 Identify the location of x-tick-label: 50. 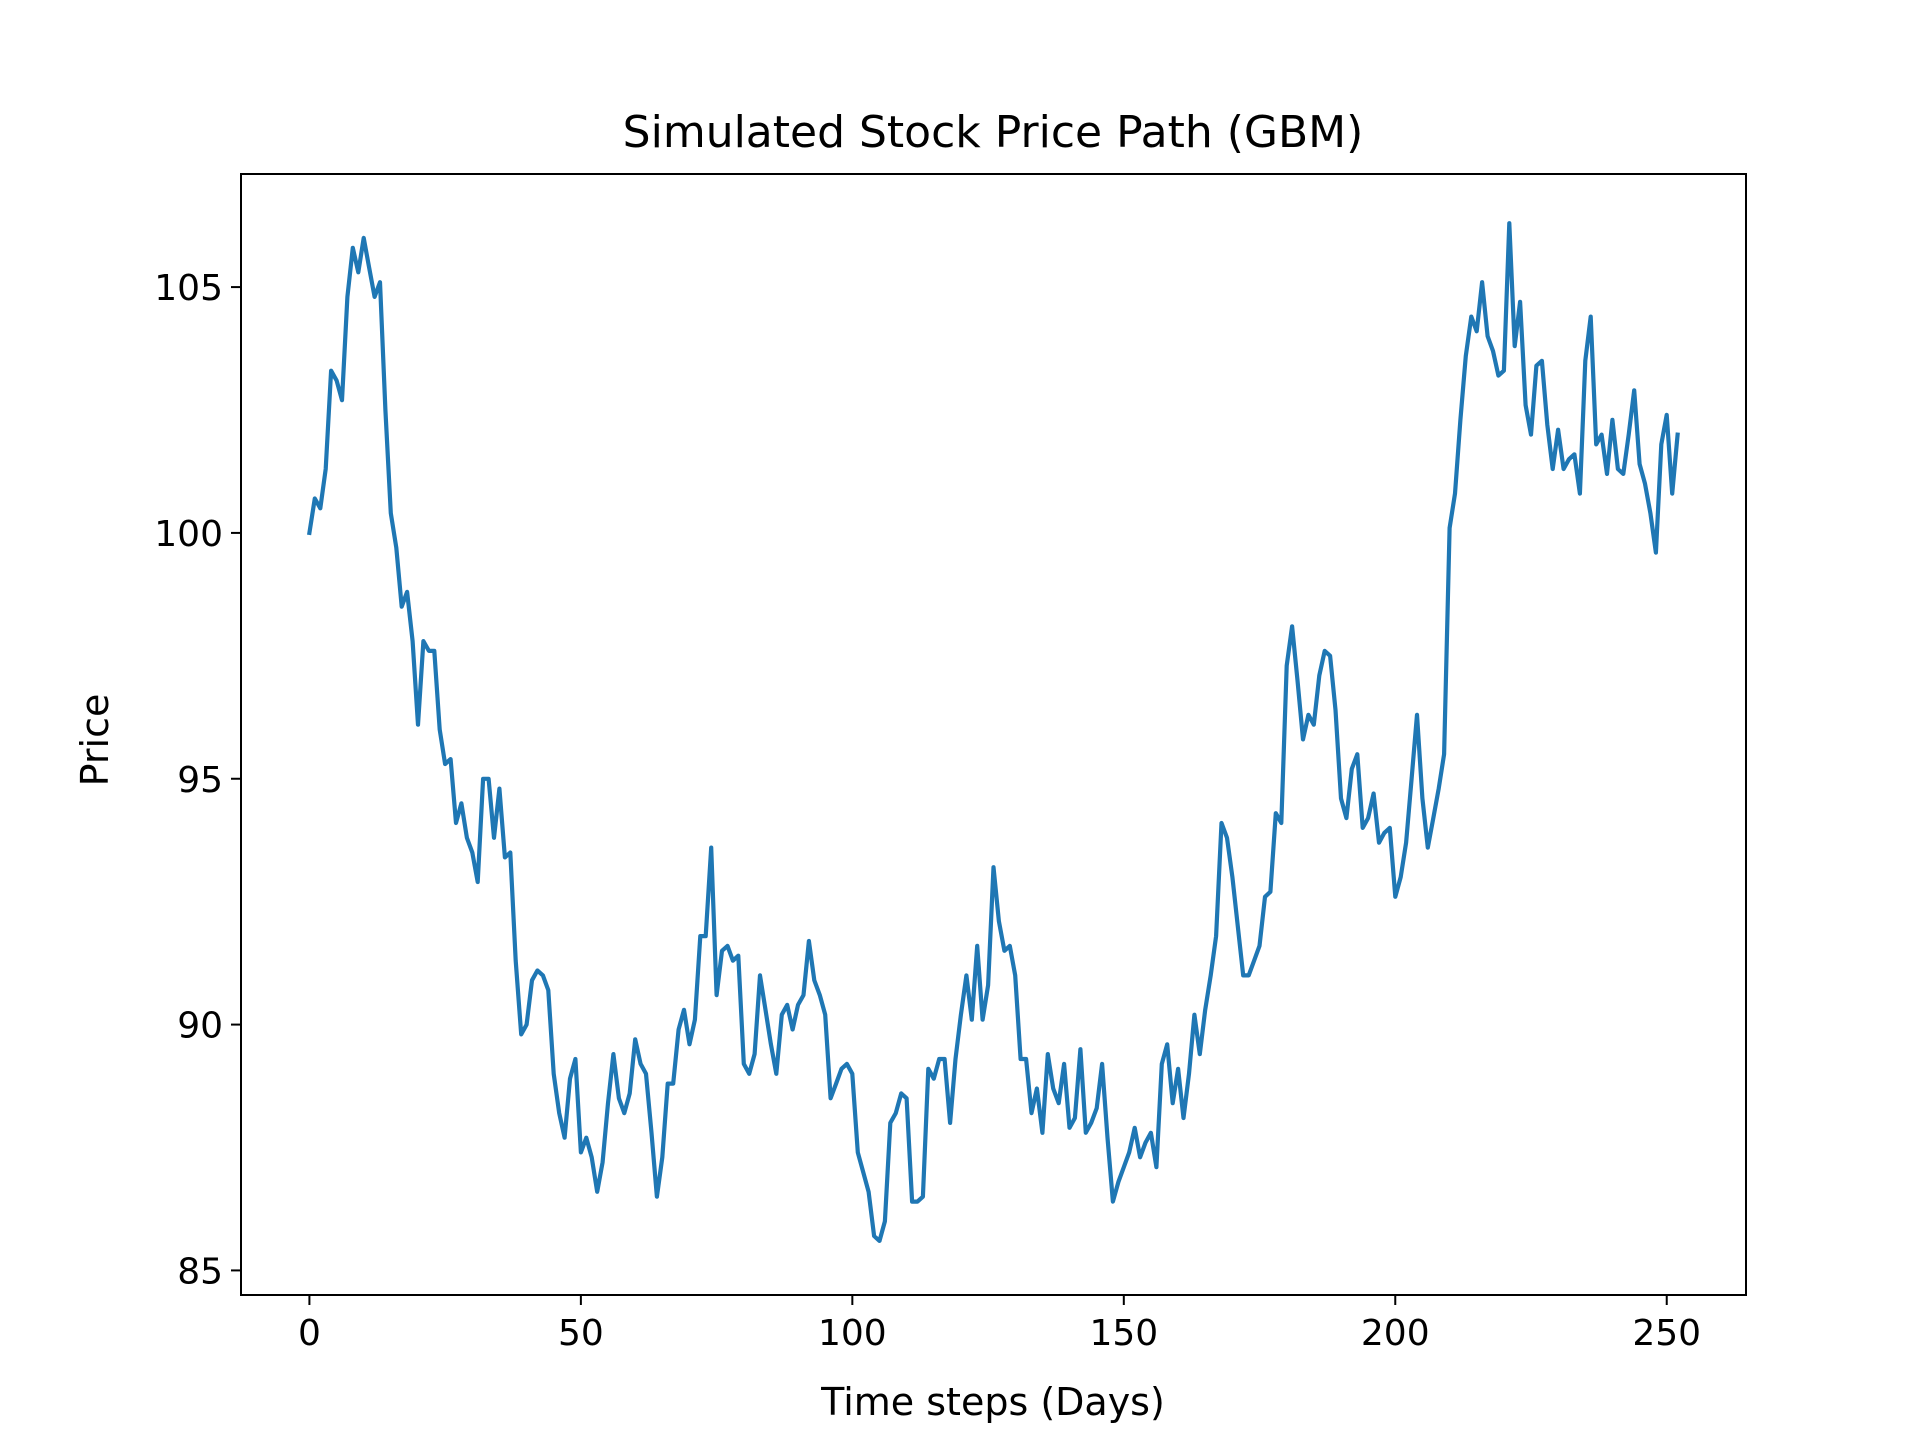
(581, 1333).